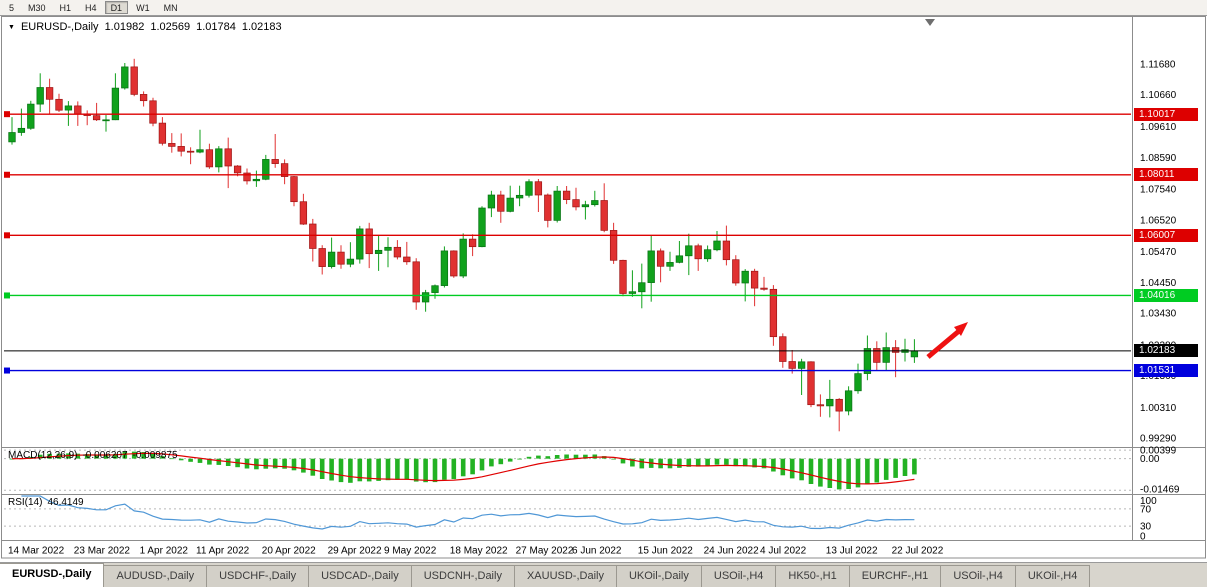  I want to click on timeframe-button-h4: H4, so click(91, 8).